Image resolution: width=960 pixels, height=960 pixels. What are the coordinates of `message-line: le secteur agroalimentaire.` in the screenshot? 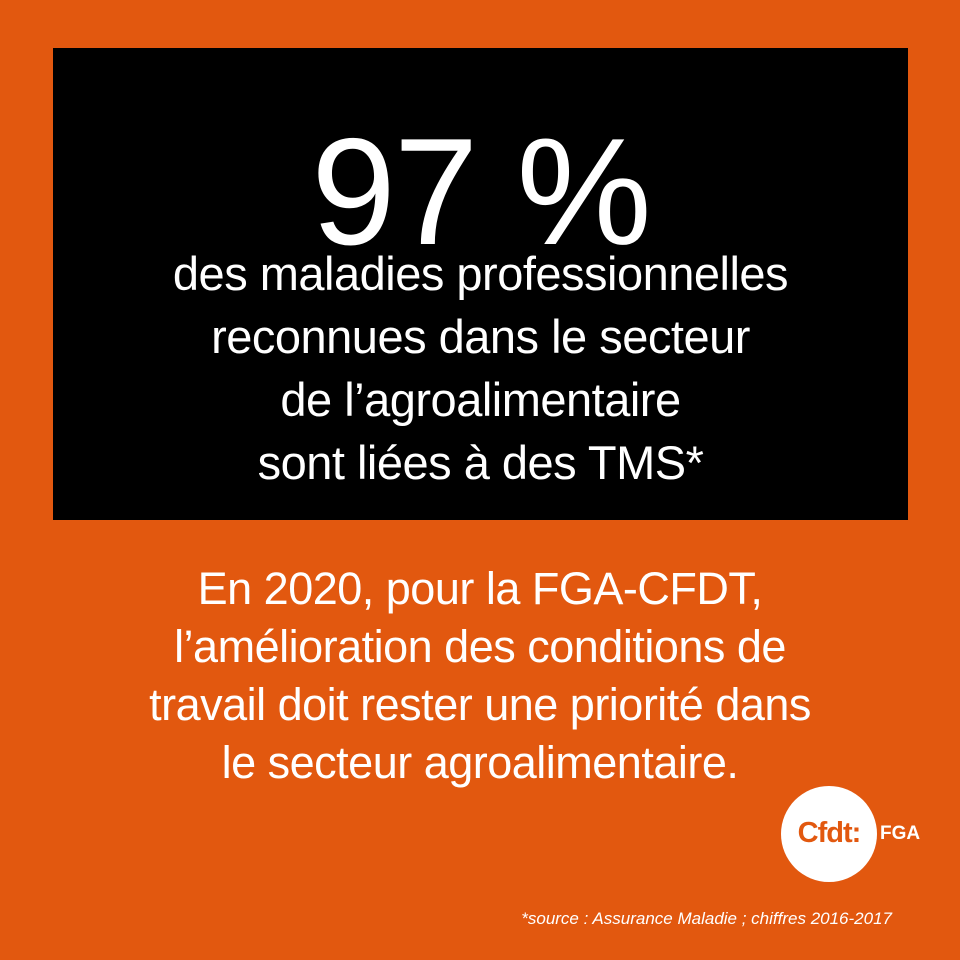 It's located at (480, 762).